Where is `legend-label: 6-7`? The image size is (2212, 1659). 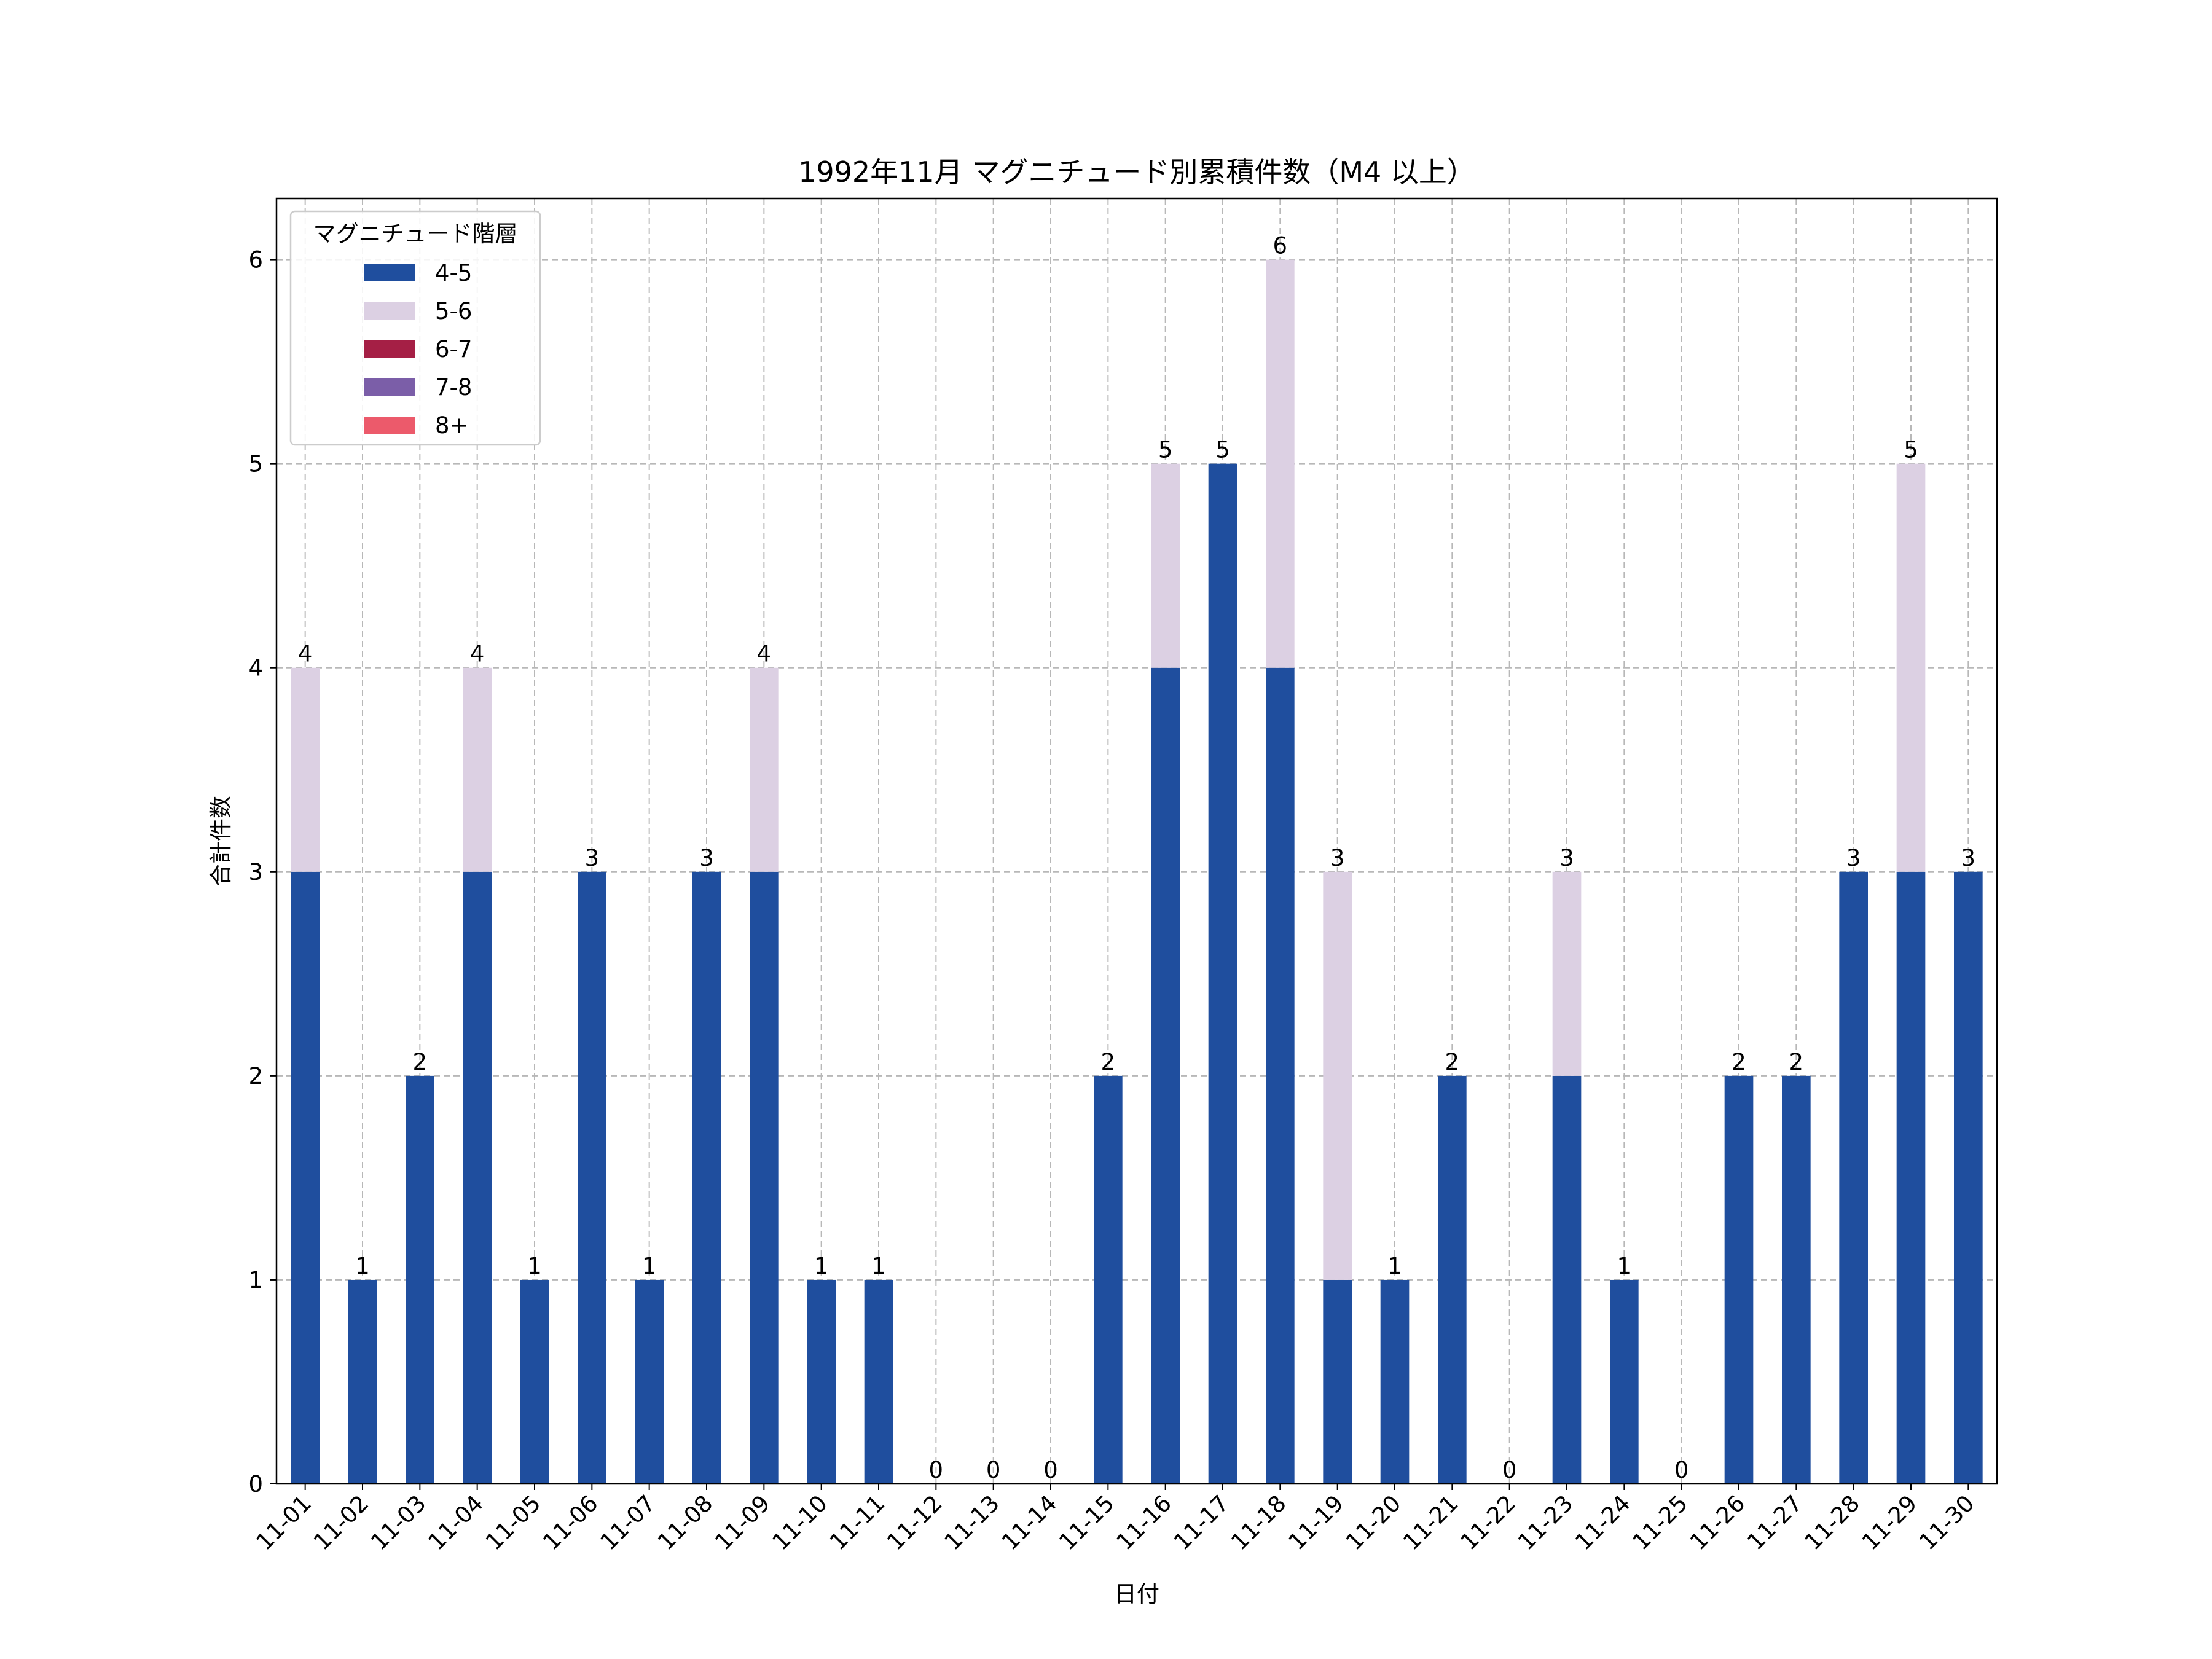
legend-label: 6-7 is located at coordinates (453, 349).